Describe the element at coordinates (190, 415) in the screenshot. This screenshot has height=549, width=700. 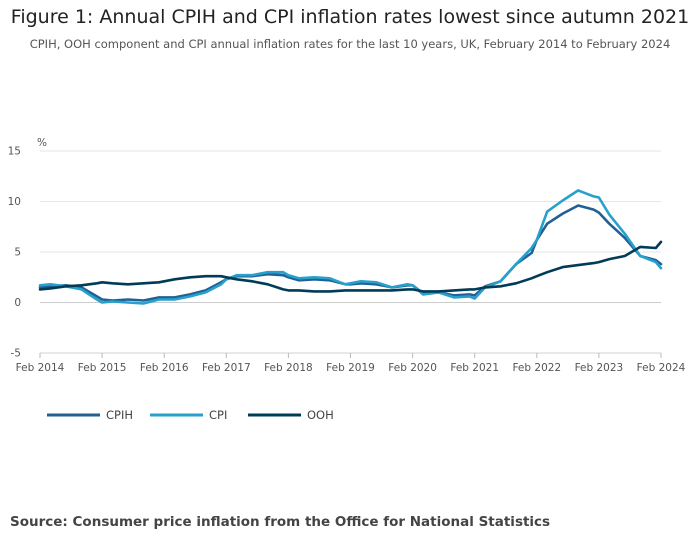
I see `legend: CPIH CPI OOH` at that location.